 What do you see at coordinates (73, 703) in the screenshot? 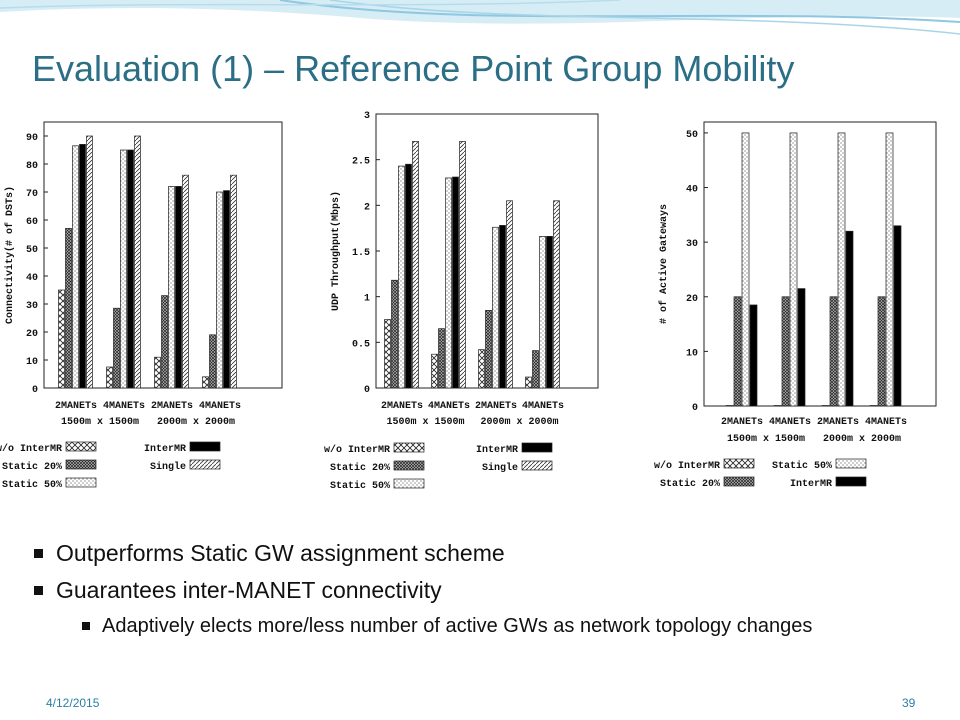
I see `footer-date: 4/12/2015` at bounding box center [73, 703].